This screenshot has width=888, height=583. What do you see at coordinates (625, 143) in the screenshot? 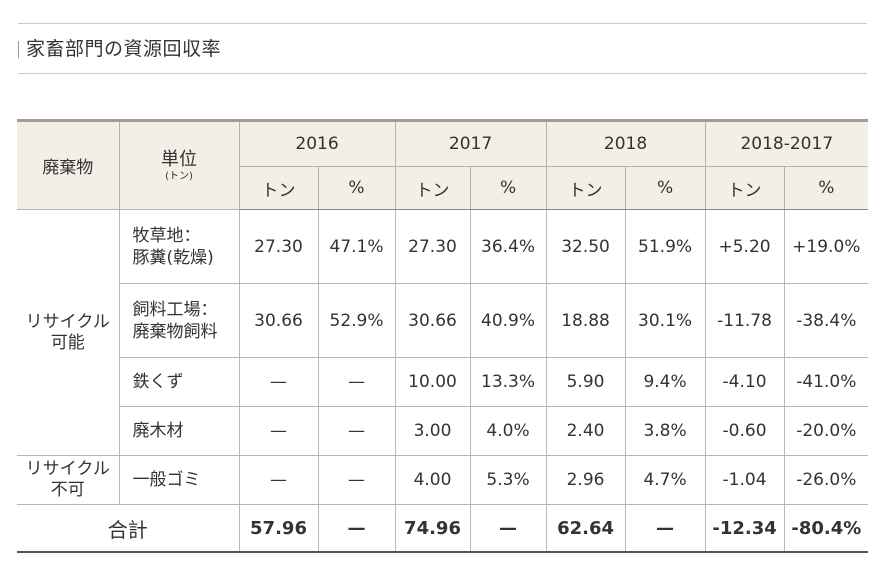
I see `header-year: 2018` at bounding box center [625, 143].